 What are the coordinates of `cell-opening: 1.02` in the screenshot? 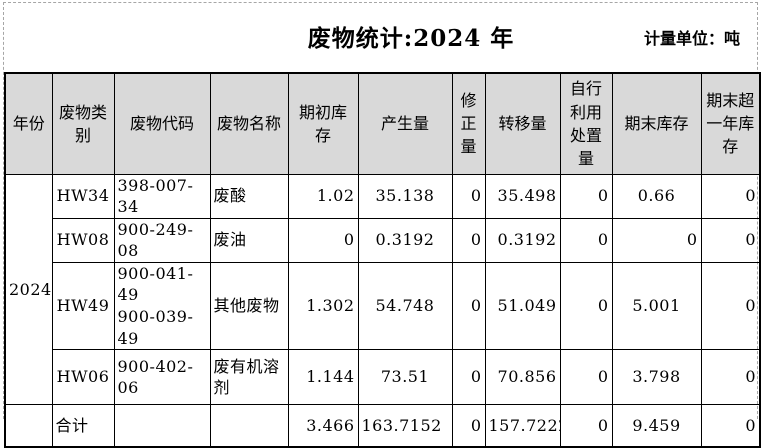 It's located at (323, 196).